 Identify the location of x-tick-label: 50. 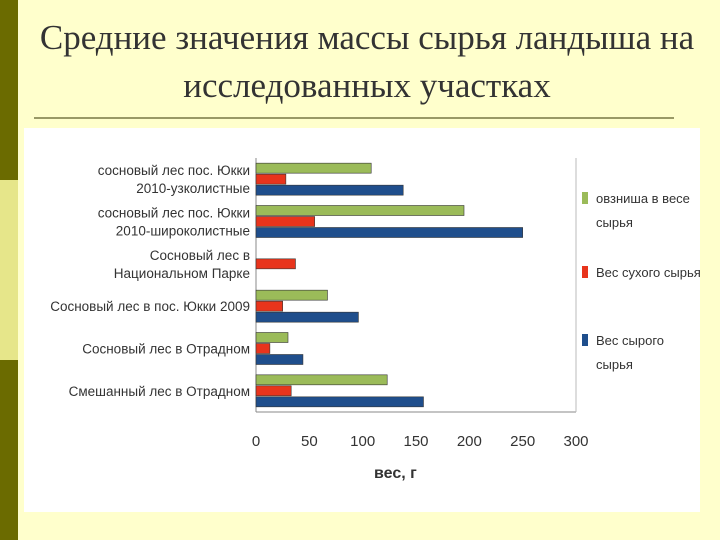
(309, 441).